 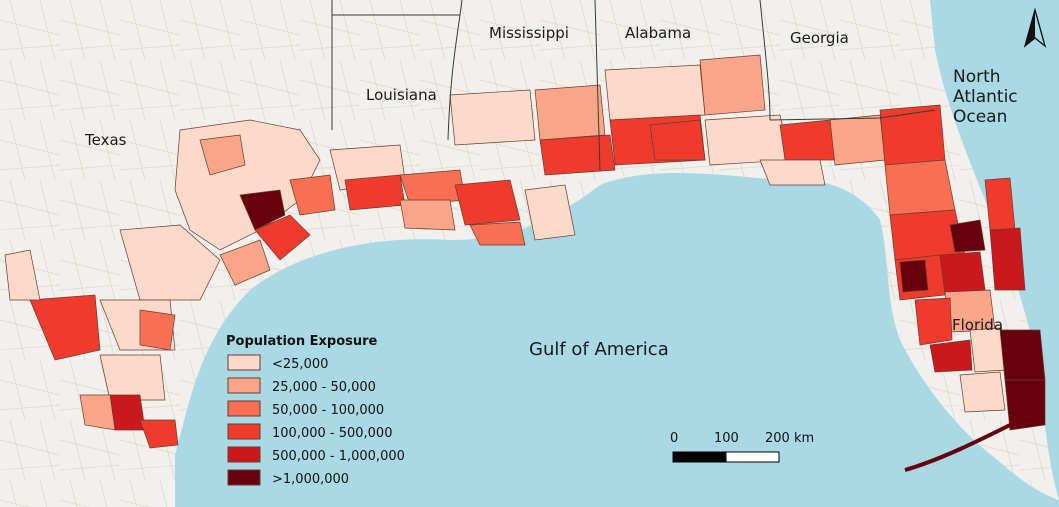 I want to click on scale-tick-1: 100, so click(x=726, y=438).